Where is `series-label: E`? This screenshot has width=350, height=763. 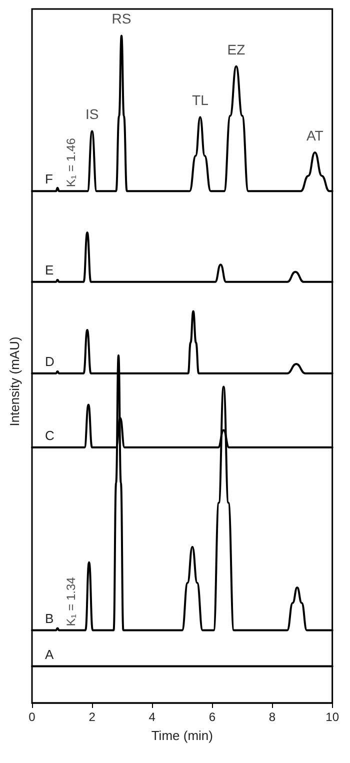 series-label: E is located at coordinates (49, 270).